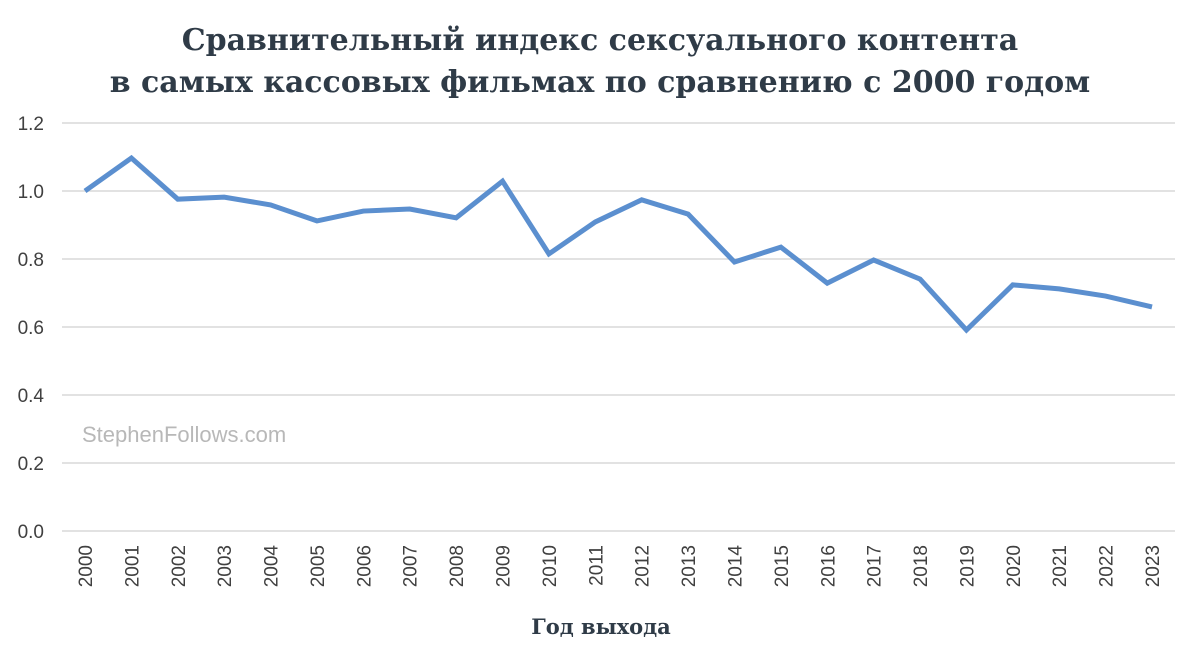 This screenshot has height=647, width=1200. I want to click on x-tick-label: 2015, so click(782, 566).